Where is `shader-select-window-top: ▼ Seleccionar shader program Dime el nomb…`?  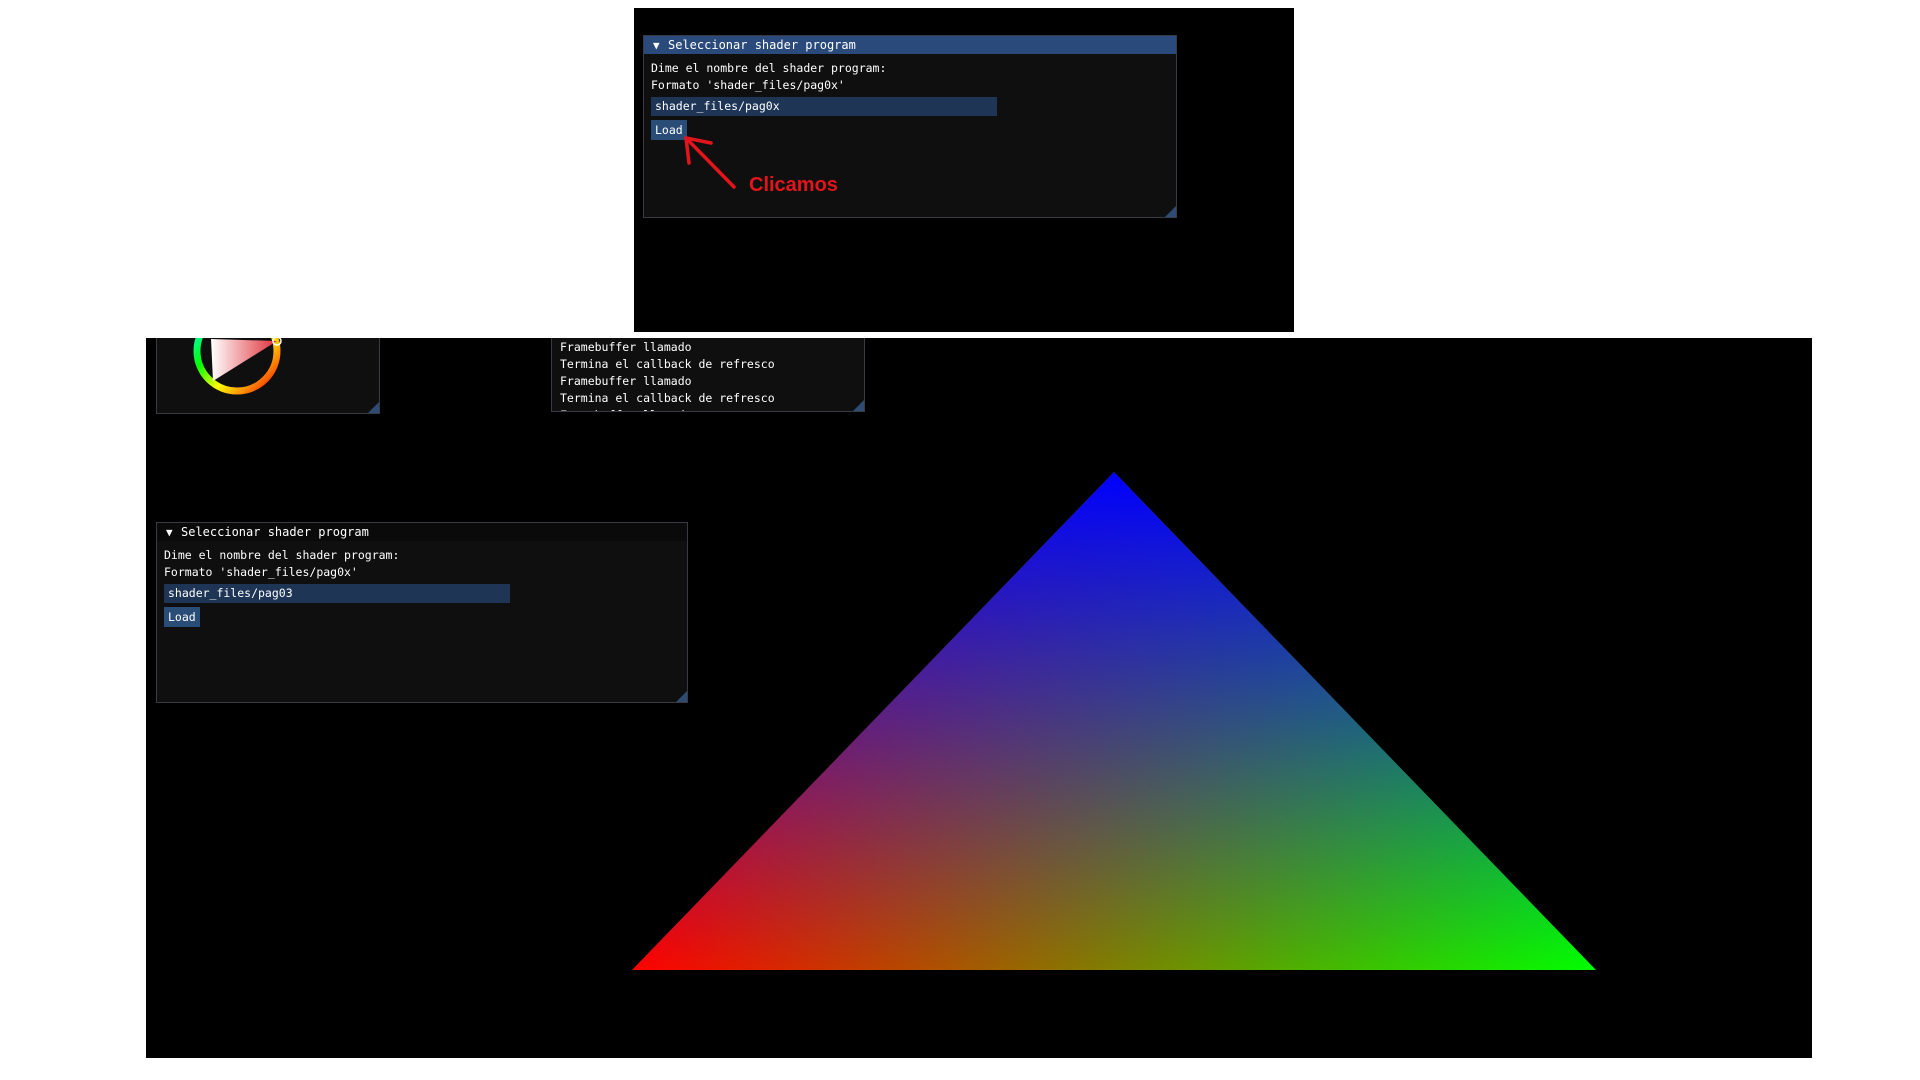
shader-select-window-top: ▼ Seleccionar shader program Dime el nomb… is located at coordinates (910, 126).